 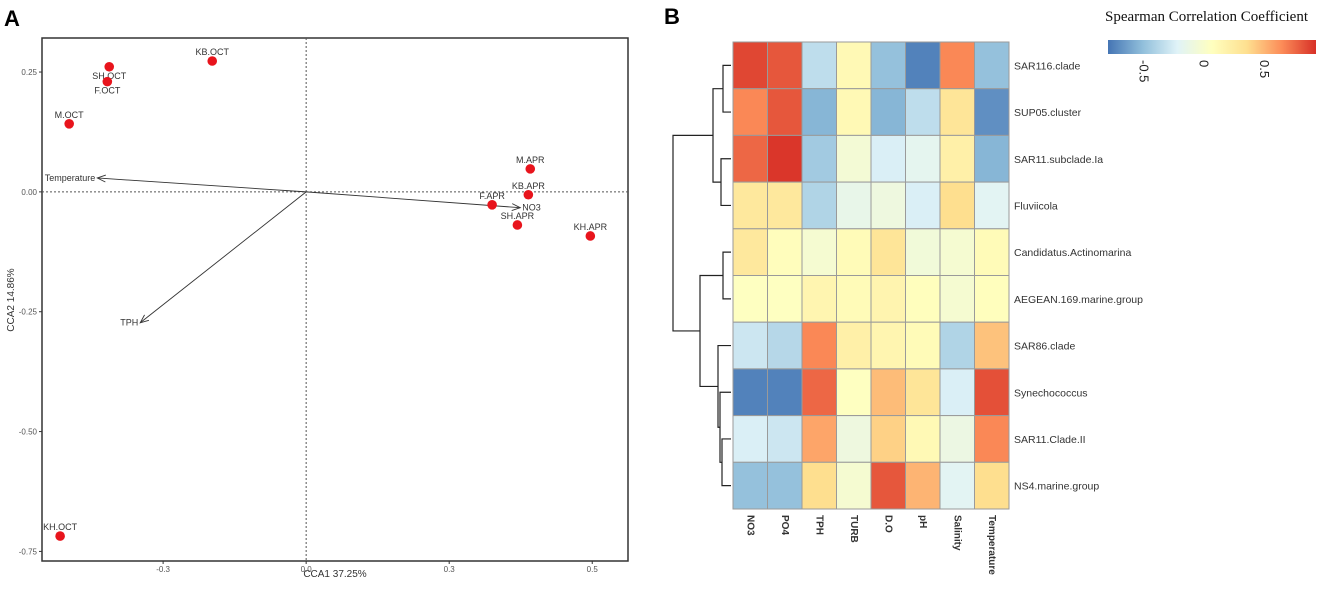 I want to click on x-tick-label: 0.3, so click(x=450, y=569).